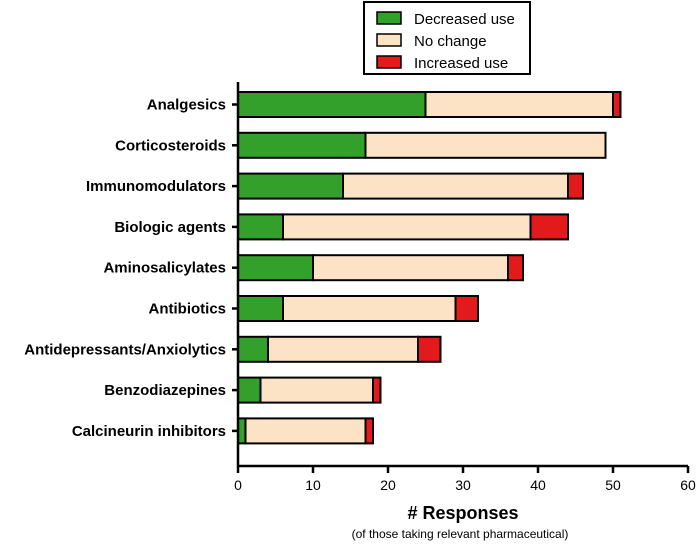 The image size is (700, 548). I want to click on bar-aminosalicylates-decreased-use, so click(275, 268).